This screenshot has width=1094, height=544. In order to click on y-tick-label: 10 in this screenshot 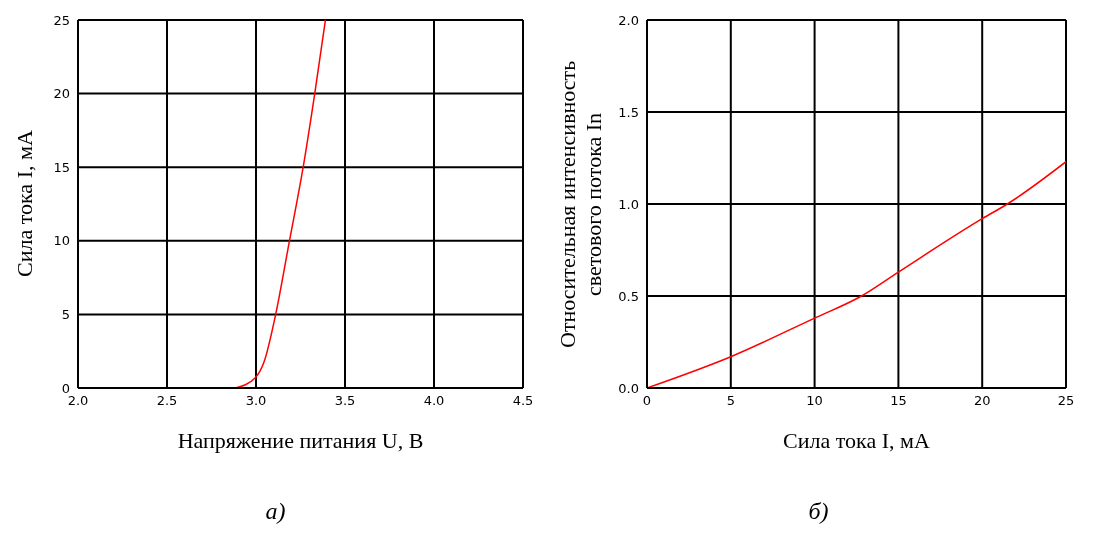, I will do `click(61, 241)`.